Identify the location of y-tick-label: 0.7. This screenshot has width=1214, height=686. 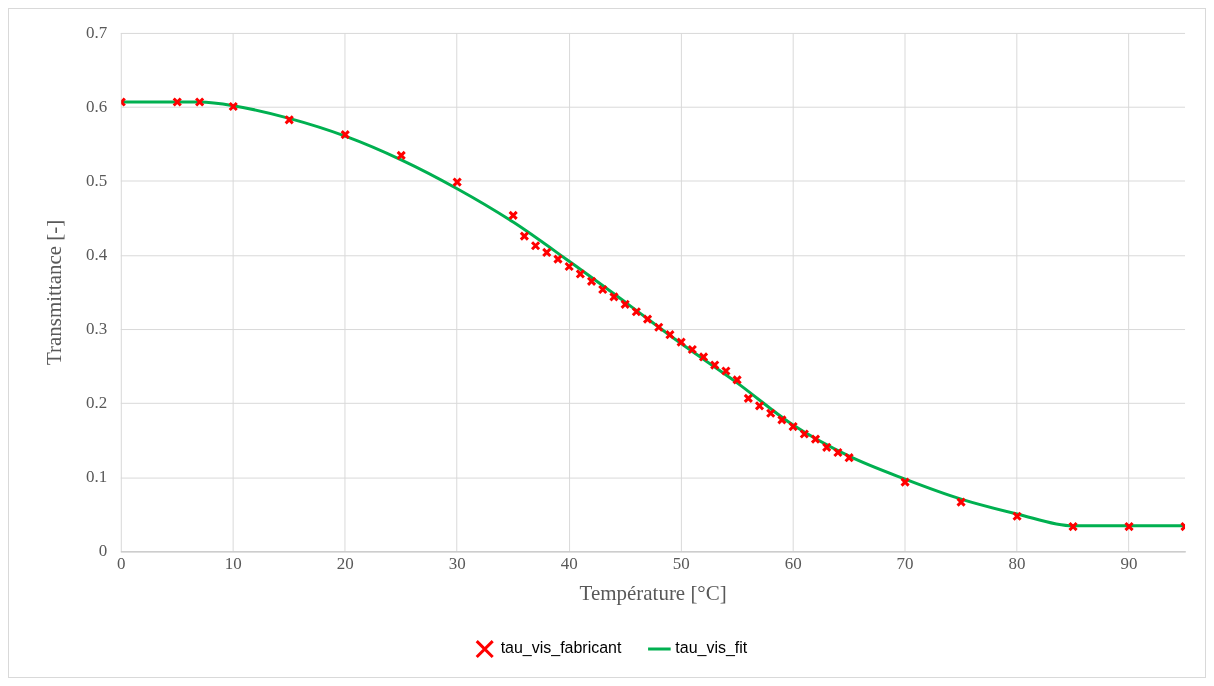
(97, 32).